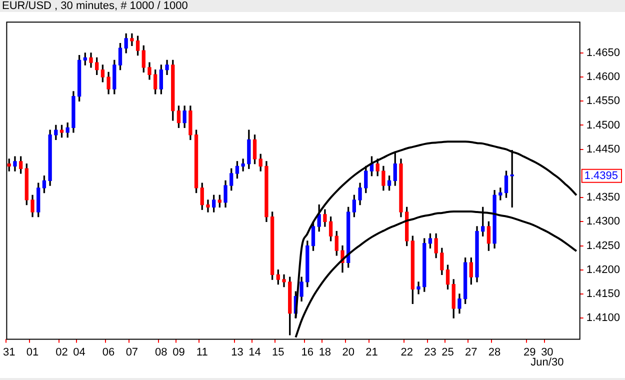 Image resolution: width=625 pixels, height=380 pixels. What do you see at coordinates (237, 352) in the screenshot?
I see `x-tick-label: 13` at bounding box center [237, 352].